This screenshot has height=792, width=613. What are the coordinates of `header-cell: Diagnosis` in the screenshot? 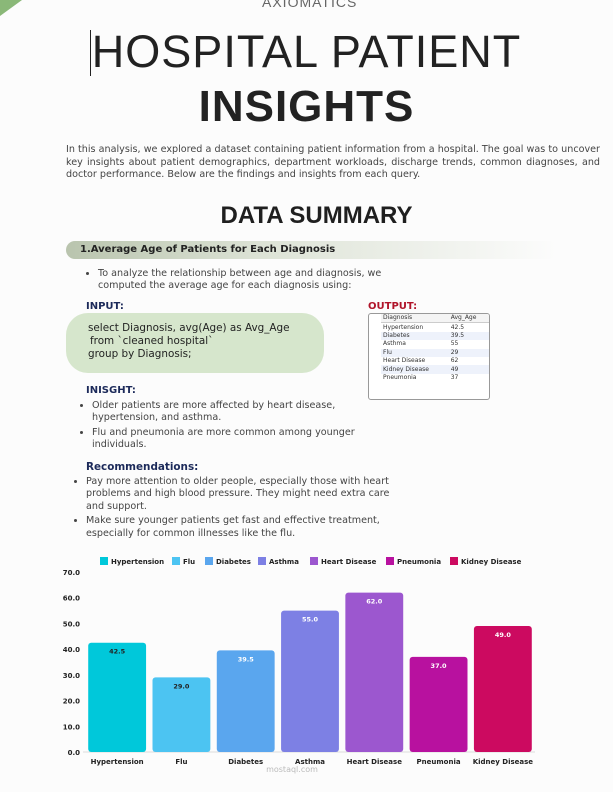 It's located at (415, 319).